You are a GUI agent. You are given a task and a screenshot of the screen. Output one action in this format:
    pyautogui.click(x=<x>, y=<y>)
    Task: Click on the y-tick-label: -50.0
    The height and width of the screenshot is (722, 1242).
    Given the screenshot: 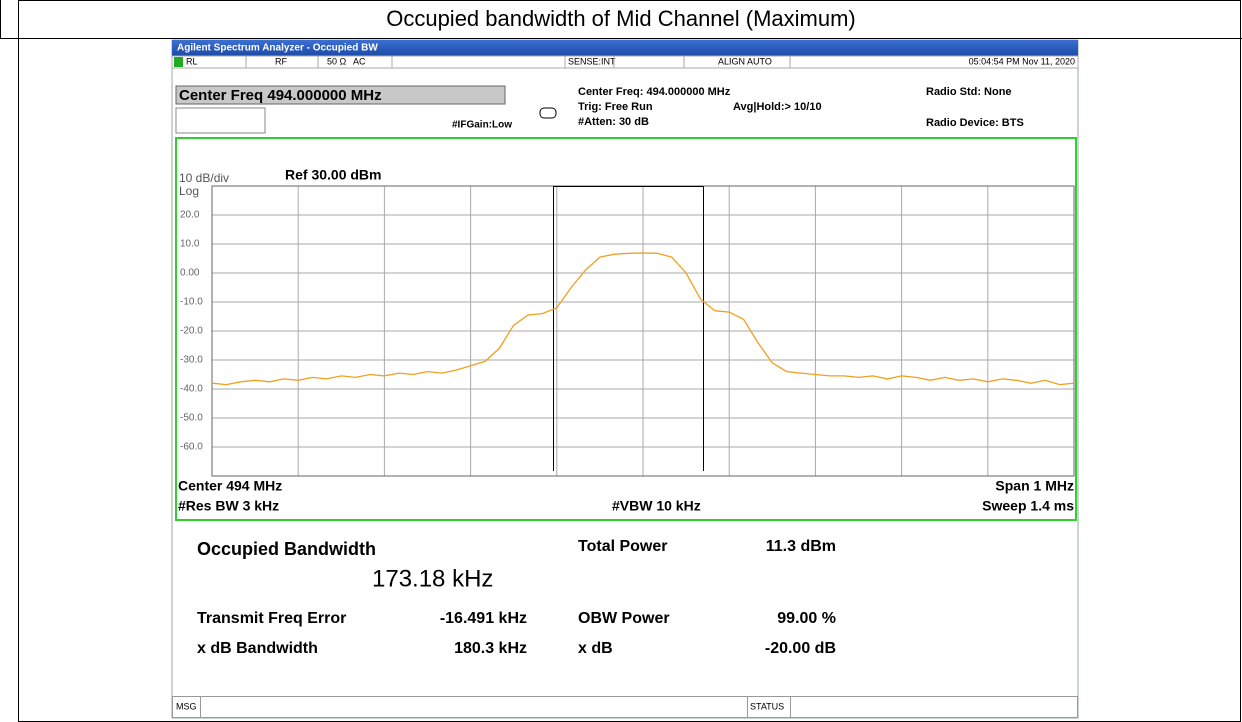 What is the action you would take?
    pyautogui.click(x=191, y=418)
    